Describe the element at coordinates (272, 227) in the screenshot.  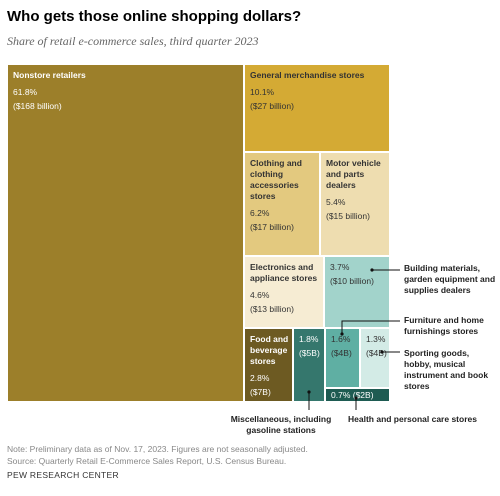
I see `tile-amount: ($17 billion)` at that location.